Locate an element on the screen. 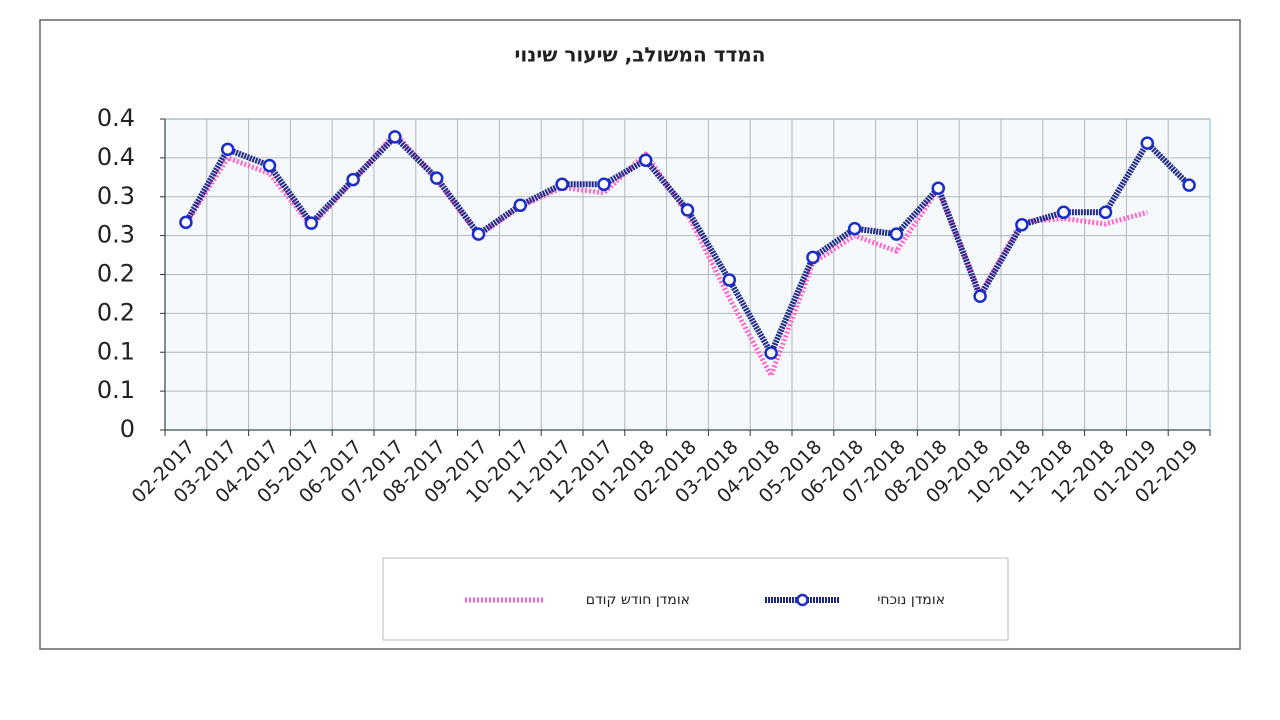  legend-box is located at coordinates (695, 599).